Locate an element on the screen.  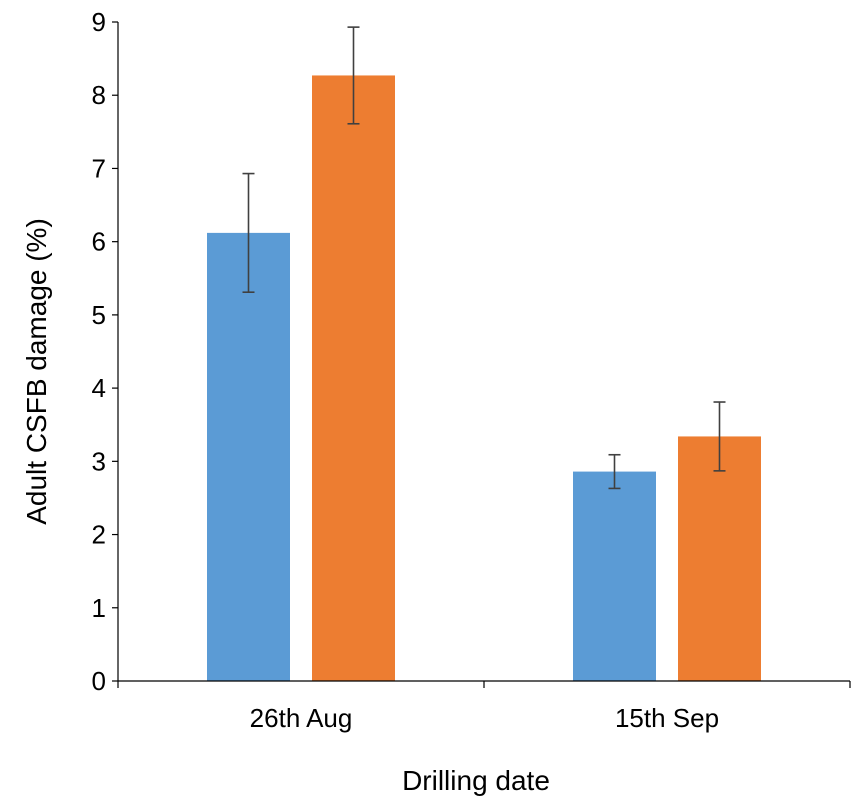
y-axis-title: Adult CSFB damage (%) is located at coordinates (36, 371).